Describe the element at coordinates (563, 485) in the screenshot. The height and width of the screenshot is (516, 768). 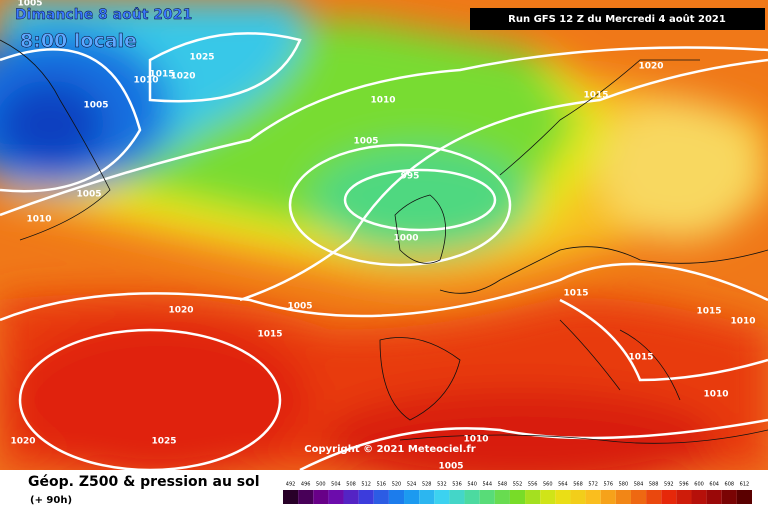
I see `scale-label: 564` at that location.